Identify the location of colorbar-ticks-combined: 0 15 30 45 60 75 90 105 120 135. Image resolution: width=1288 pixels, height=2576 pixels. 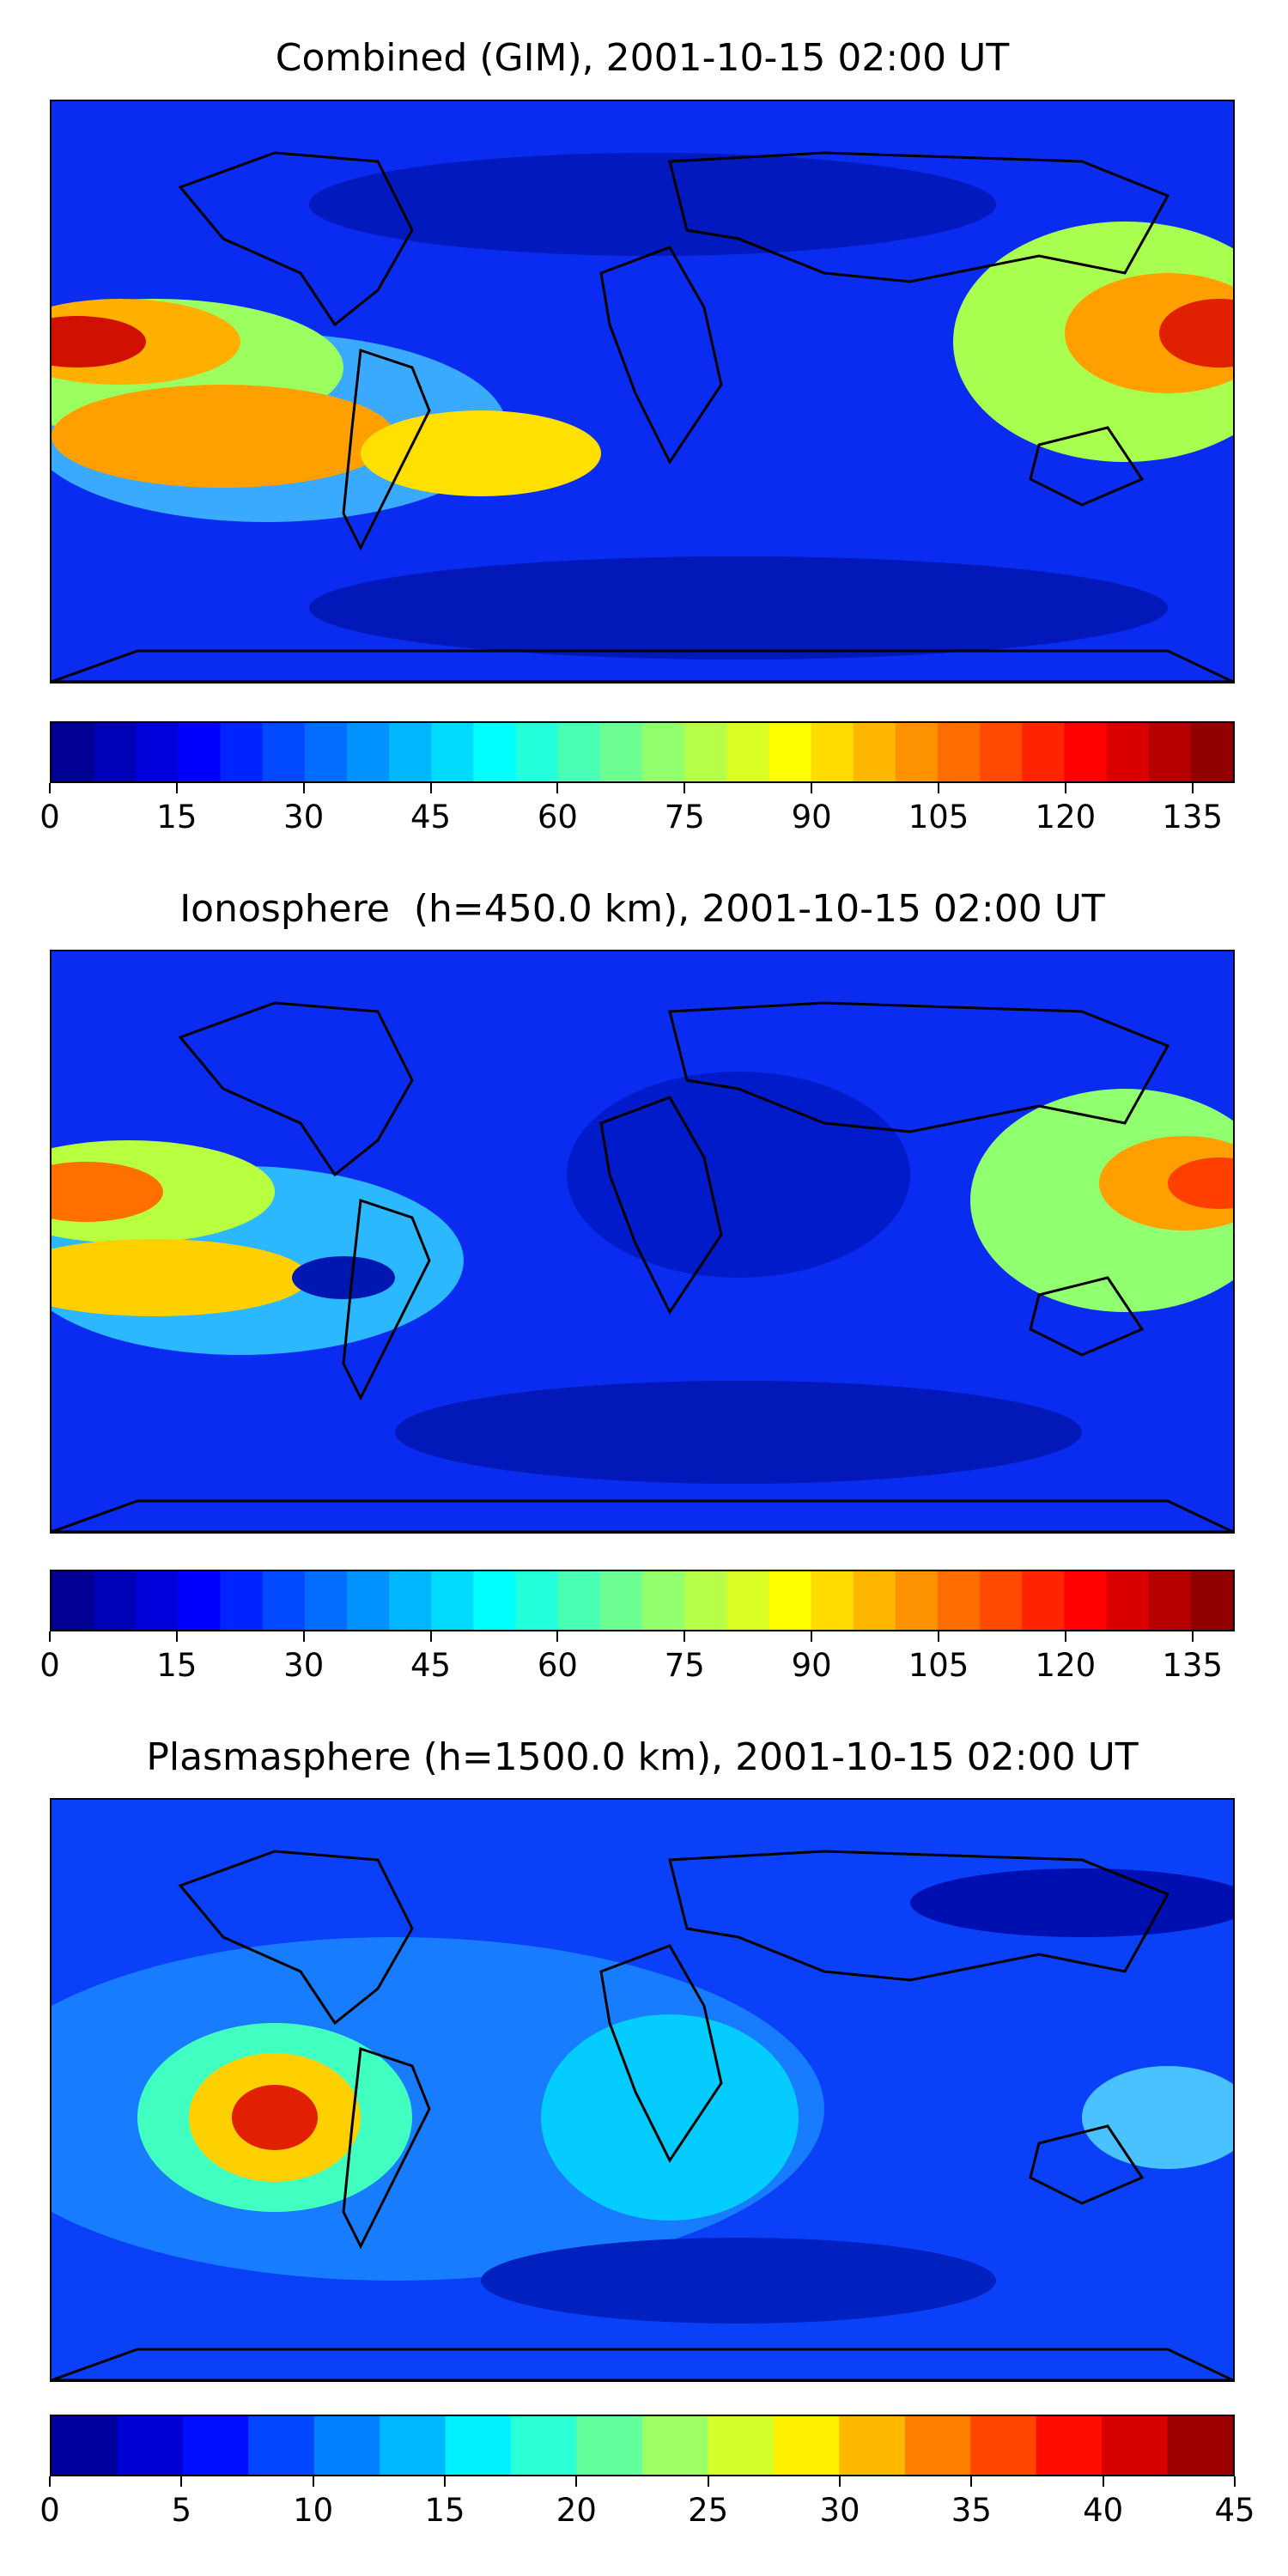
(637, 821).